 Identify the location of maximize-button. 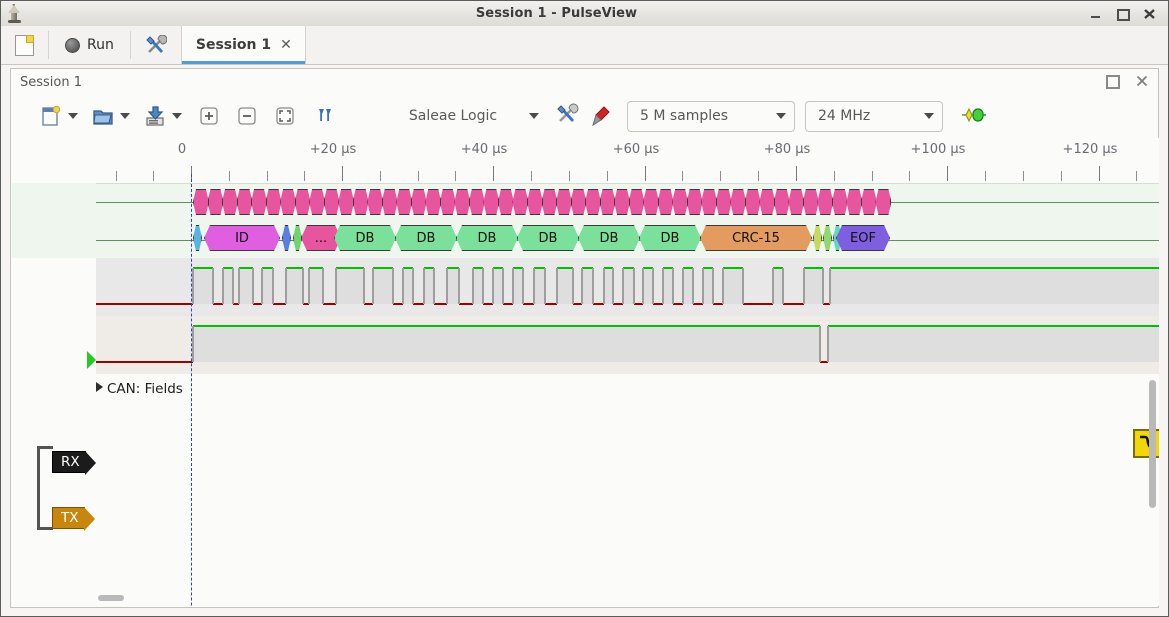
(1123, 14).